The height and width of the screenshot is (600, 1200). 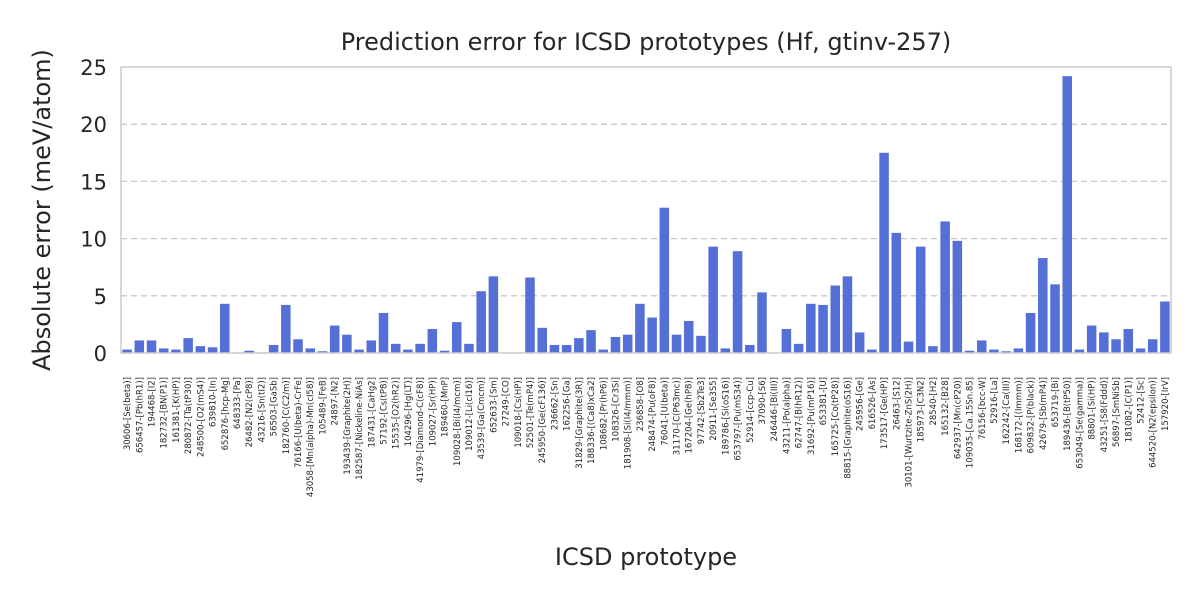 What do you see at coordinates (275, 406) in the screenshot?
I see `x-tick-label: 56503-[GaSb]` at bounding box center [275, 406].